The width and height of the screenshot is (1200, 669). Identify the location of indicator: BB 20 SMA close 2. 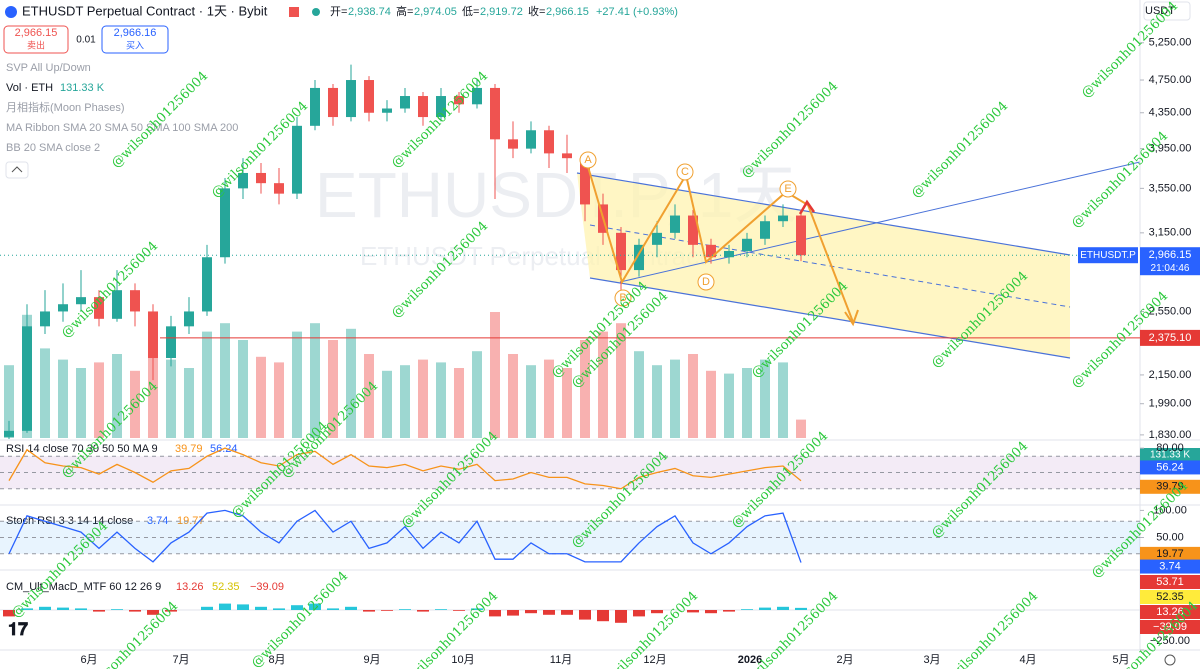
(53, 148).